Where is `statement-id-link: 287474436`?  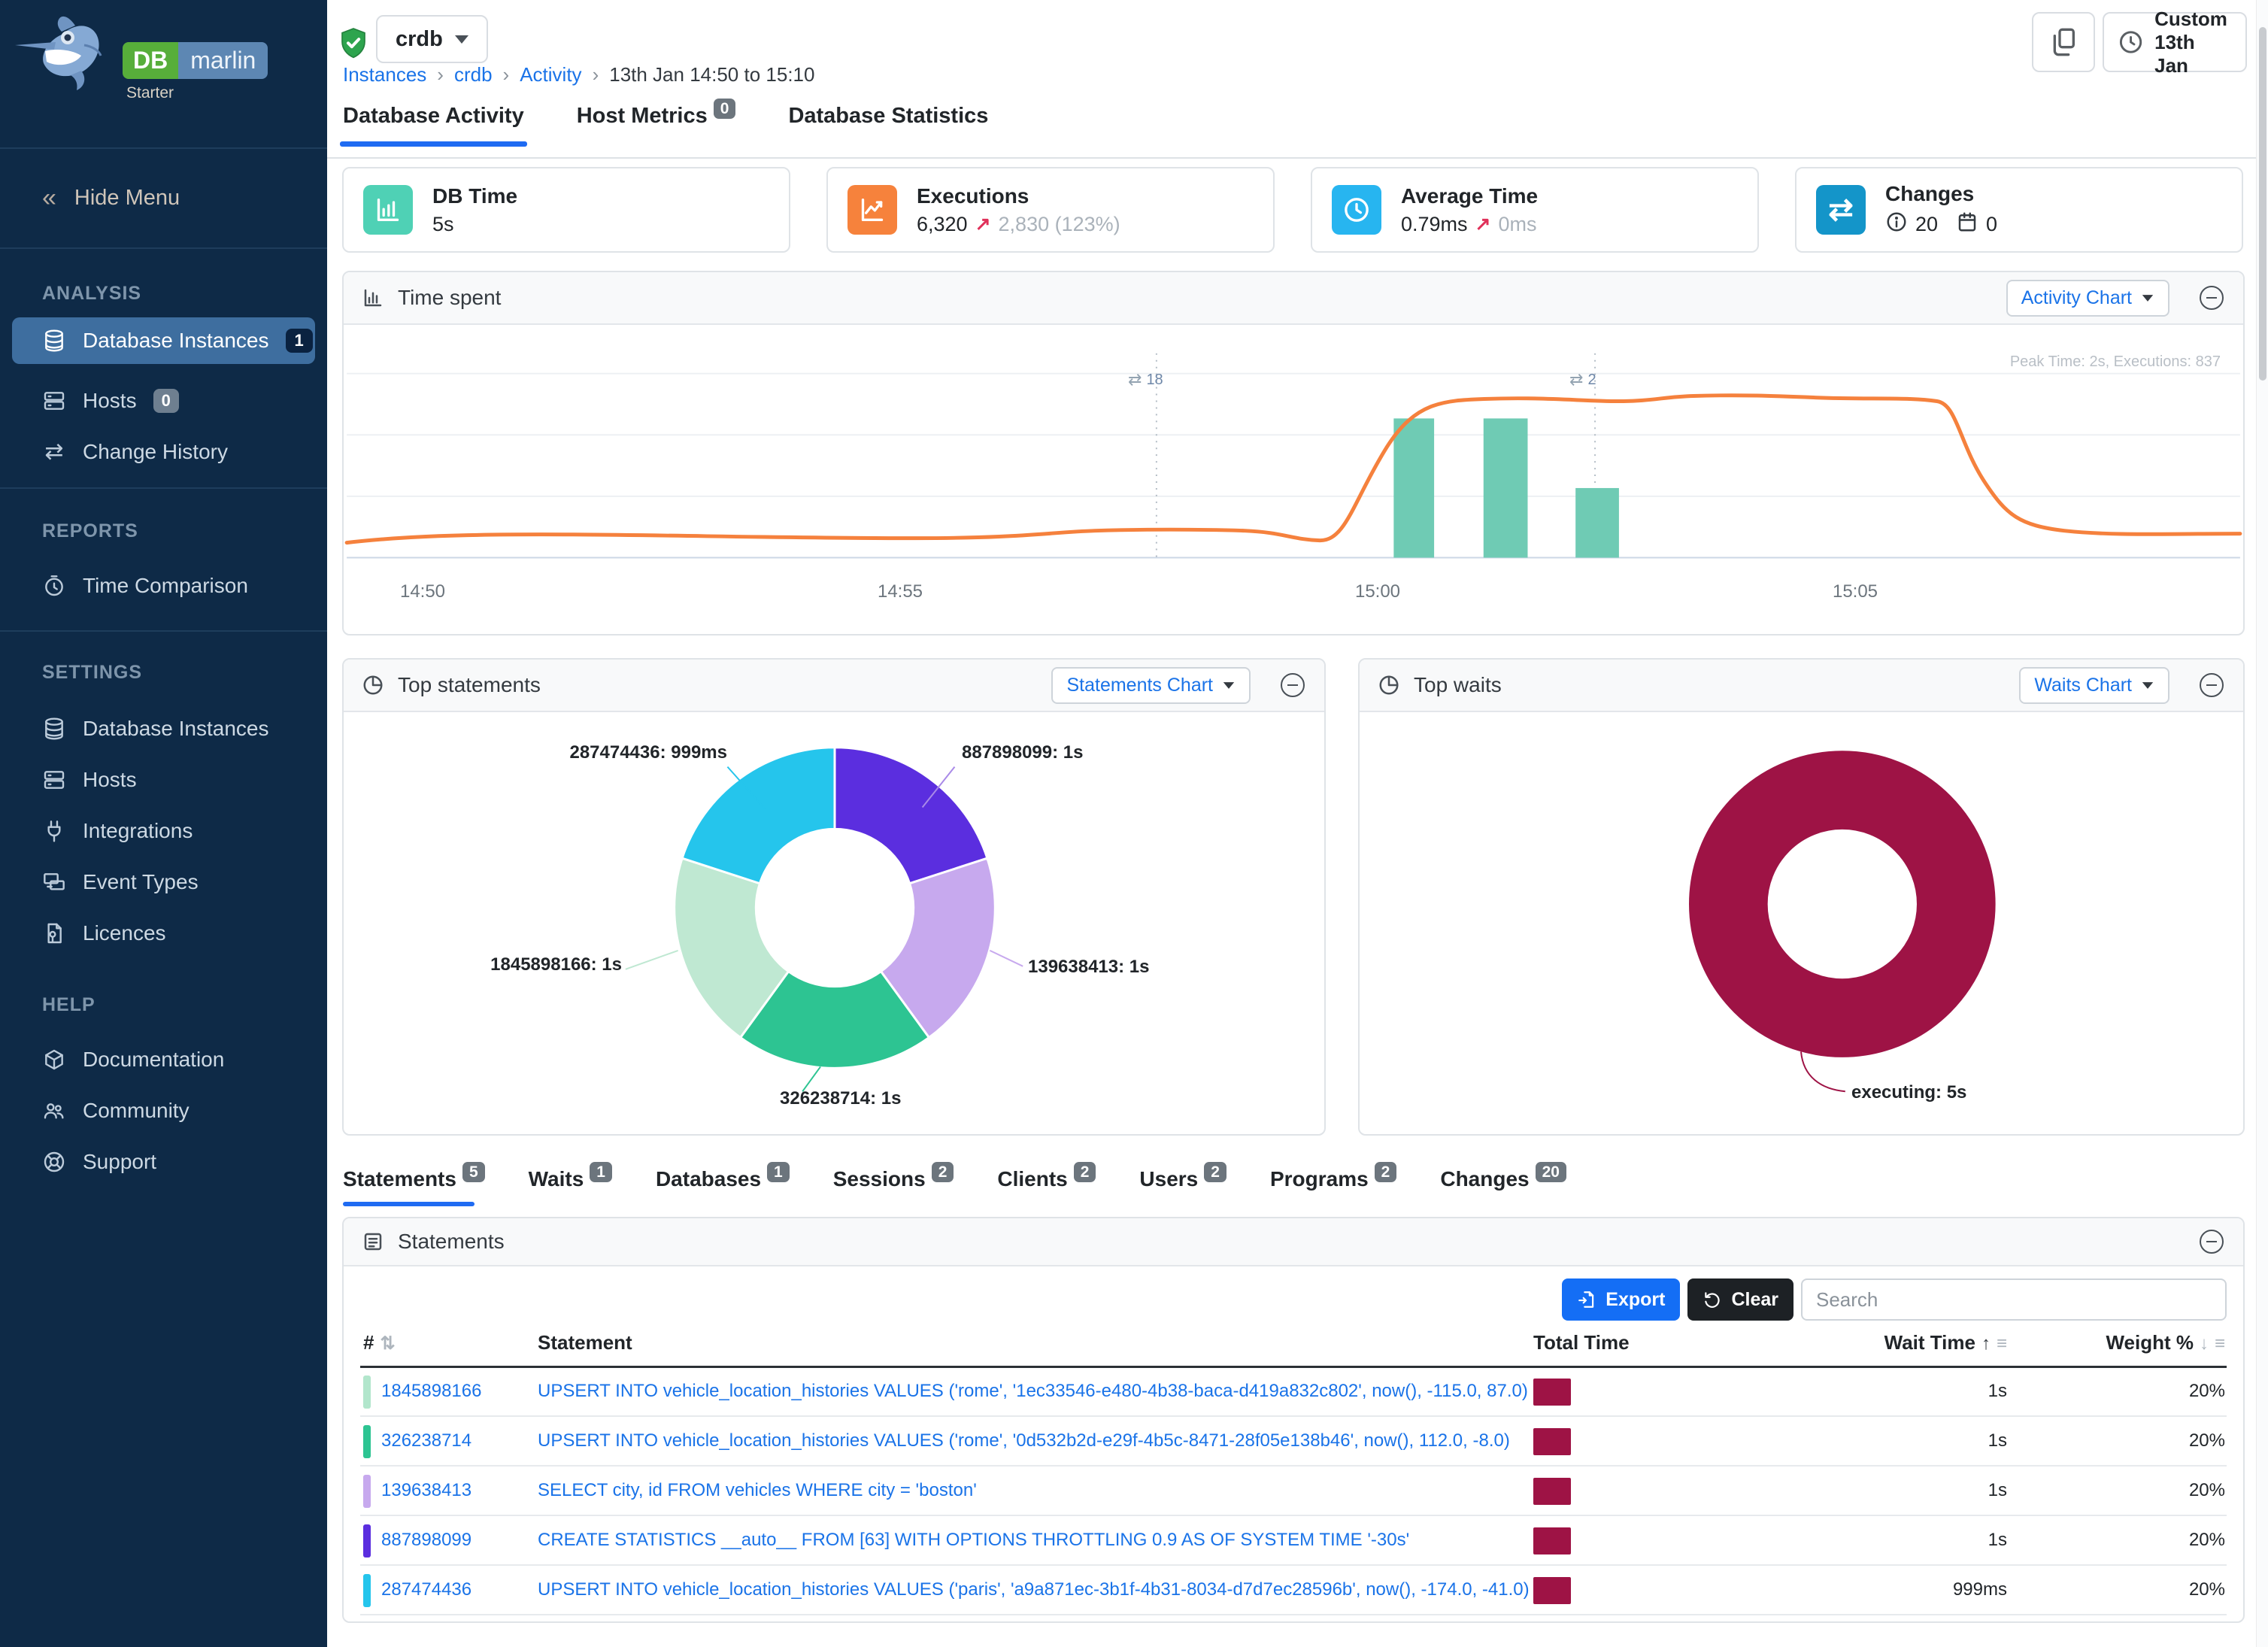 statement-id-link: 287474436 is located at coordinates (427, 1589).